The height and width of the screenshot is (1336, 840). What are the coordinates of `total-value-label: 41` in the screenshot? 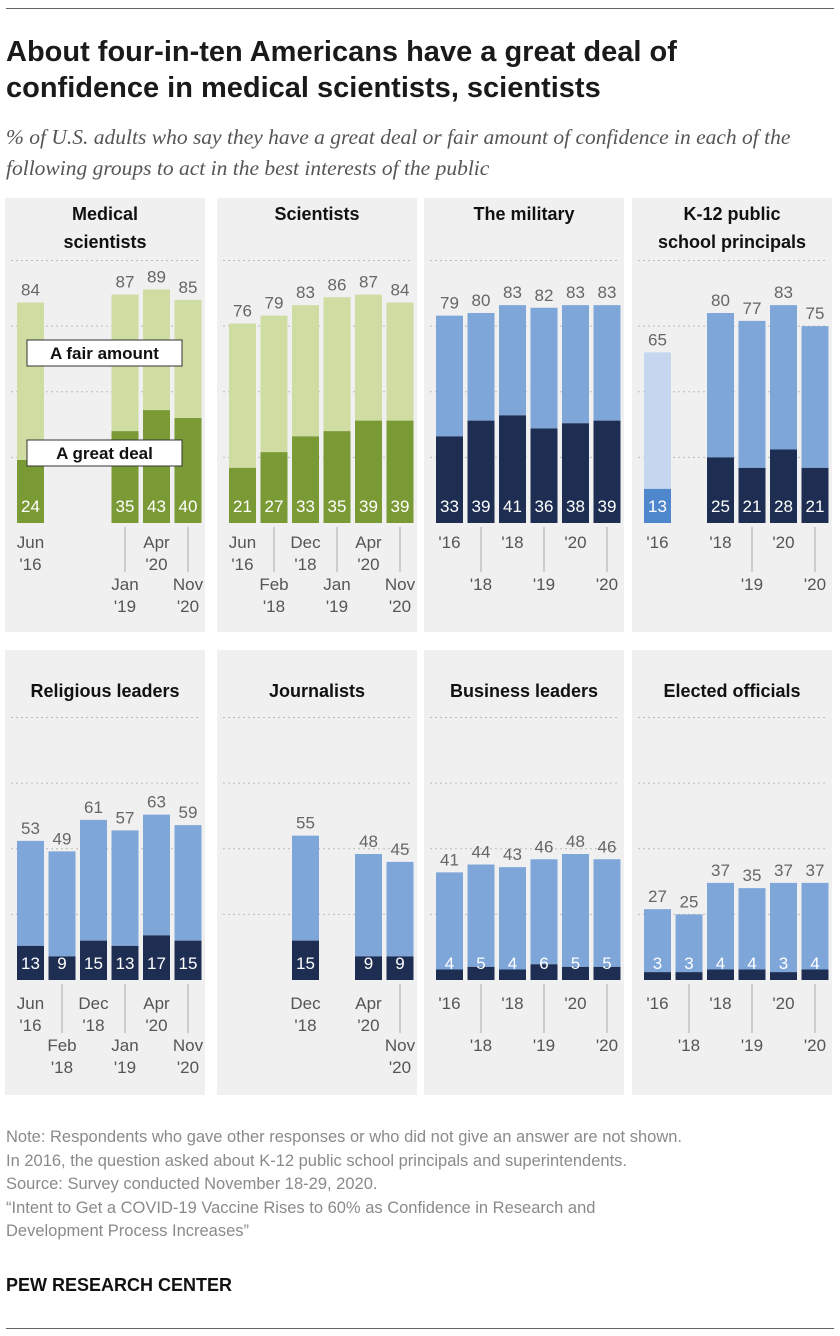 It's located at (449, 859).